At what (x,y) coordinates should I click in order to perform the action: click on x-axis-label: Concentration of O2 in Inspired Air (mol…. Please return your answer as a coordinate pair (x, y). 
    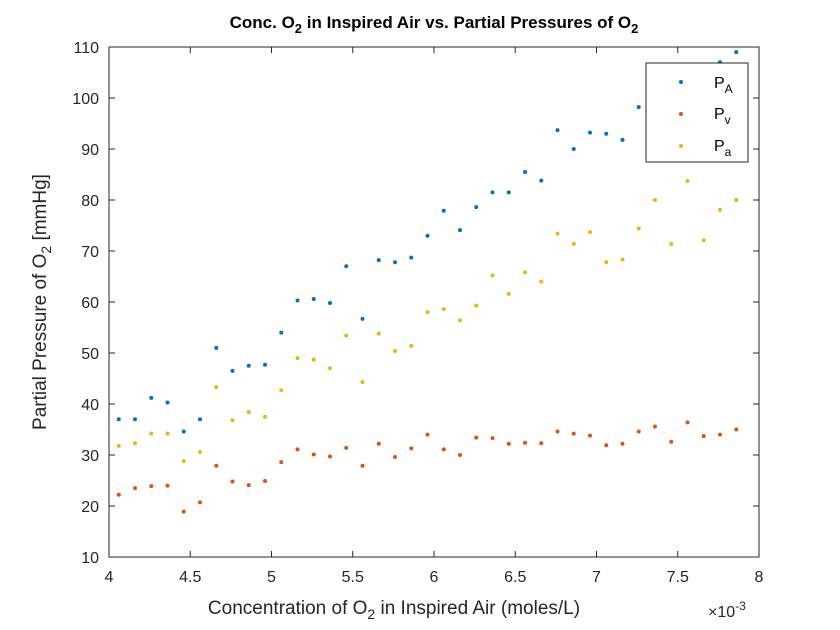
    Looking at the image, I should click on (394, 610).